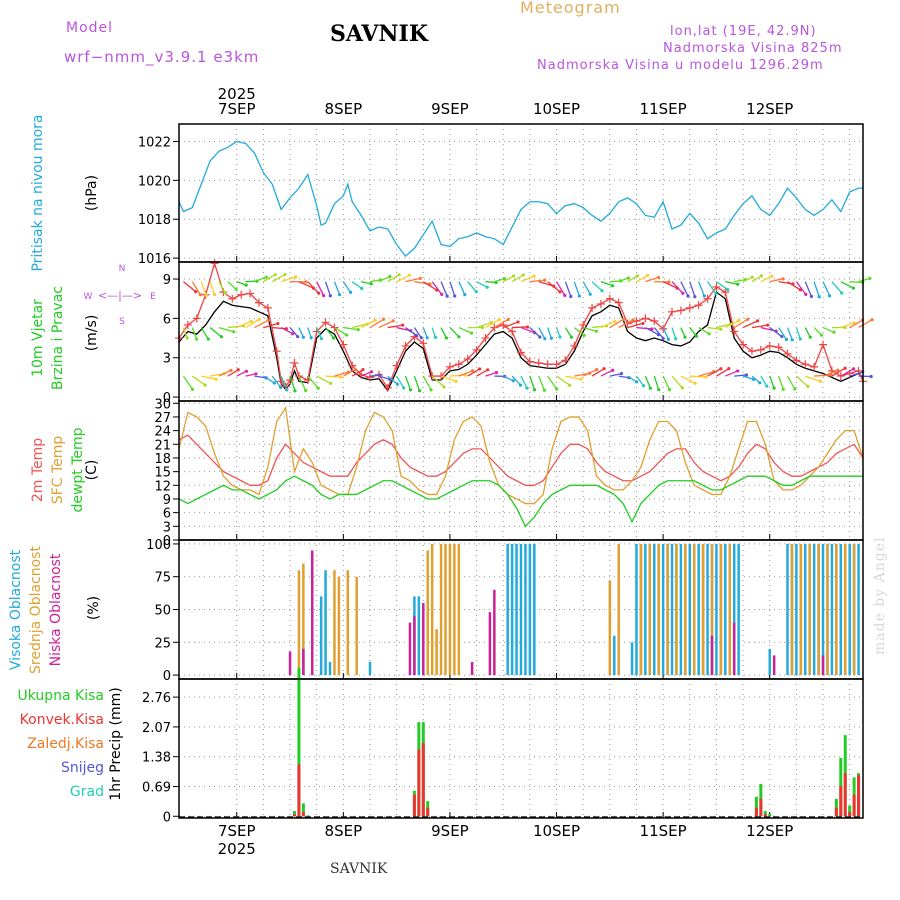  What do you see at coordinates (167, 676) in the screenshot?
I see `y-tick-label: 0` at bounding box center [167, 676].